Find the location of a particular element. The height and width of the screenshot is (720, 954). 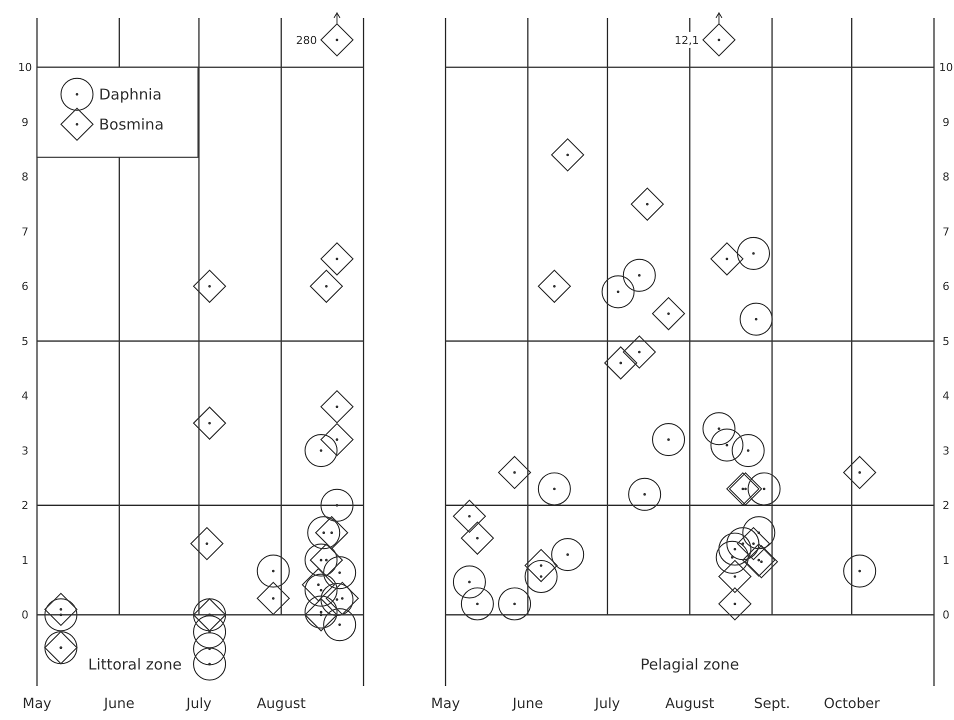

x-axis-title: Pelagial zone is located at coordinates (690, 664).